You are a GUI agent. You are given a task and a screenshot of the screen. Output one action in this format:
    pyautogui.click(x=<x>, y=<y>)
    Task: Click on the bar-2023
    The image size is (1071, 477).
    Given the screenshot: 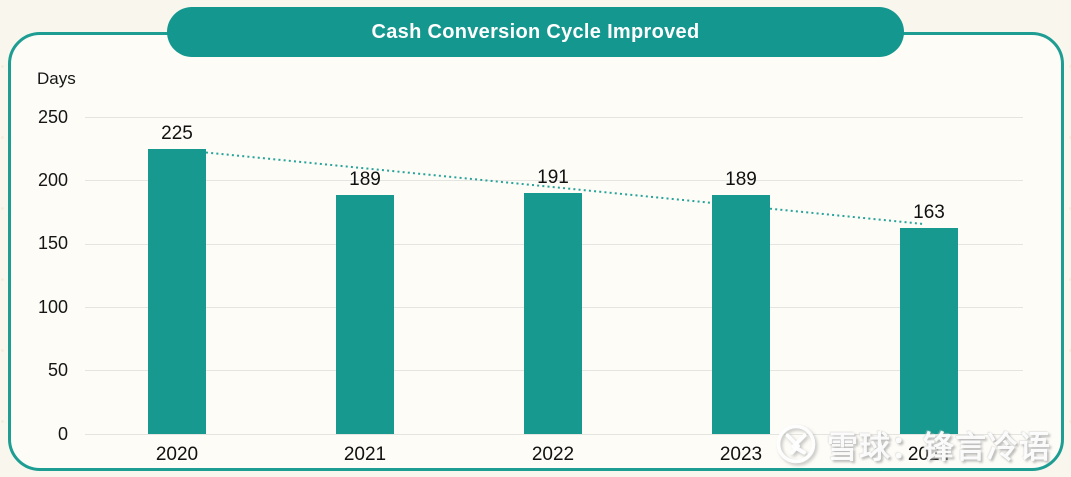 What is the action you would take?
    pyautogui.click(x=741, y=315)
    